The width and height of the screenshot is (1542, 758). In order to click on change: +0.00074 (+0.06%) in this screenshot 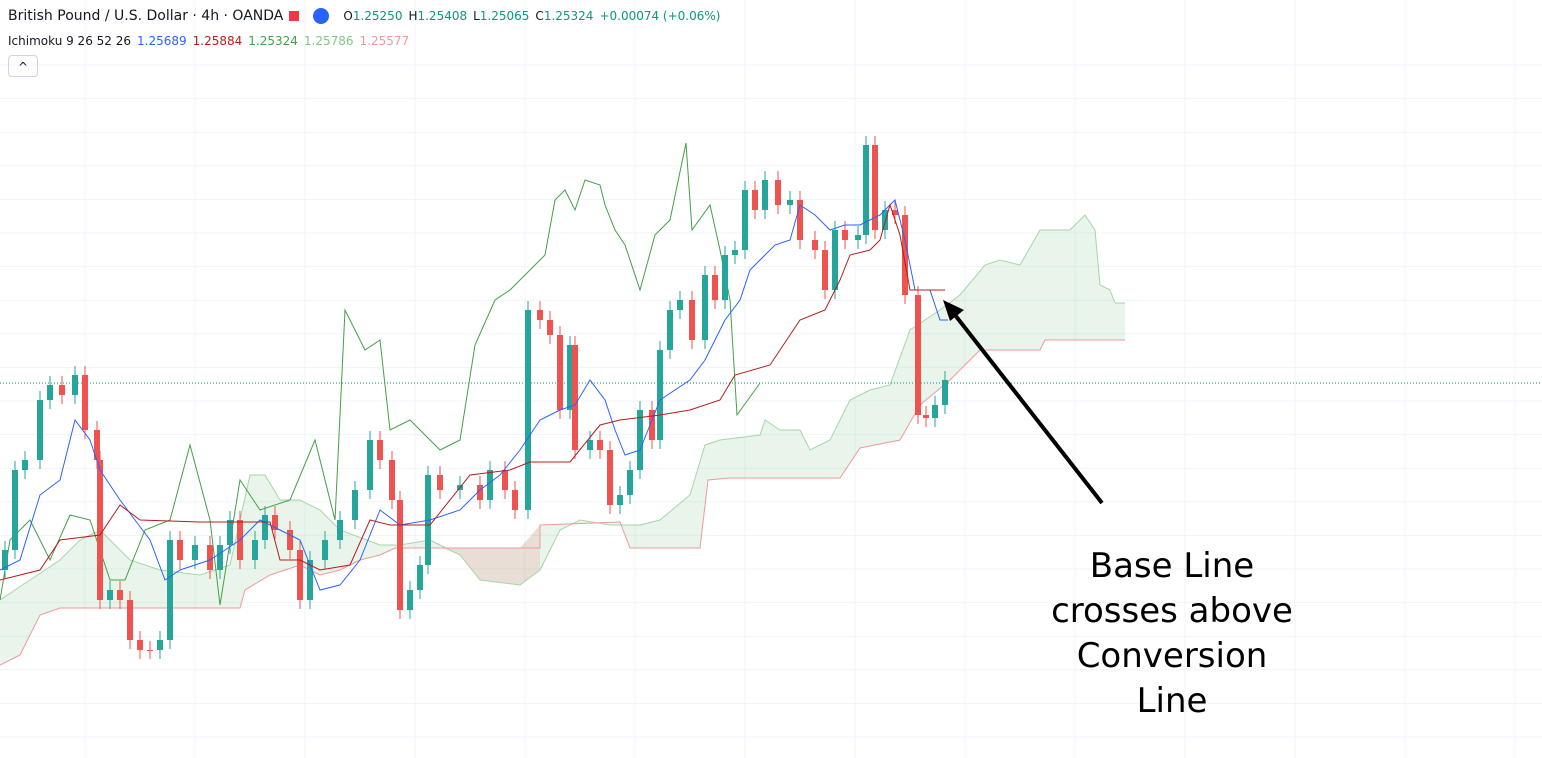, I will do `click(660, 16)`.